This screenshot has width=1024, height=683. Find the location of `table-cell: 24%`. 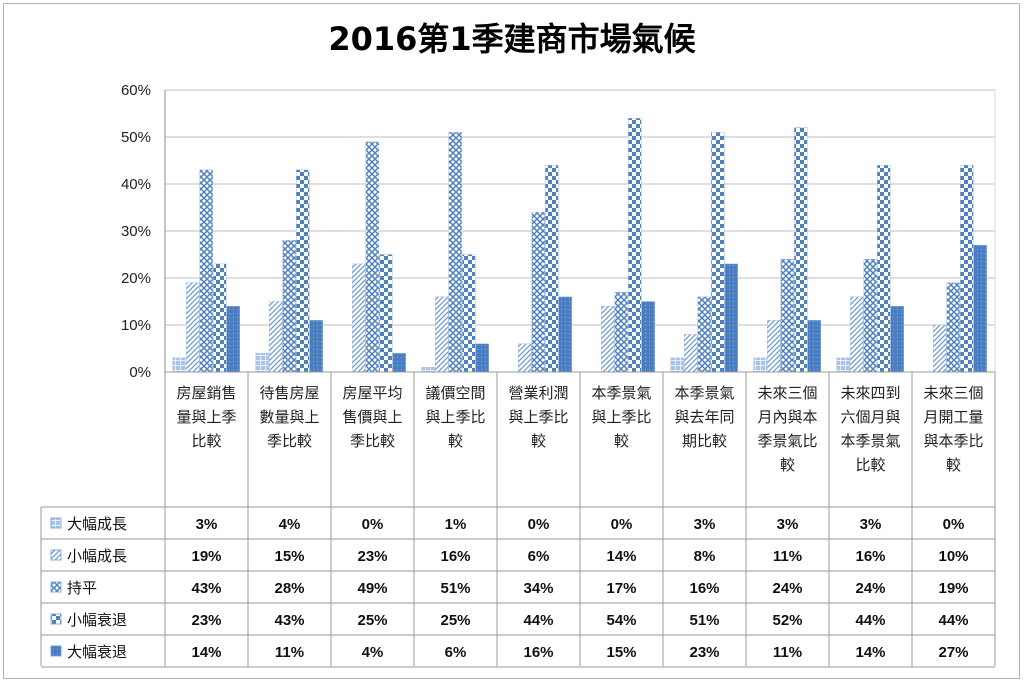

table-cell: 24% is located at coordinates (870, 588).